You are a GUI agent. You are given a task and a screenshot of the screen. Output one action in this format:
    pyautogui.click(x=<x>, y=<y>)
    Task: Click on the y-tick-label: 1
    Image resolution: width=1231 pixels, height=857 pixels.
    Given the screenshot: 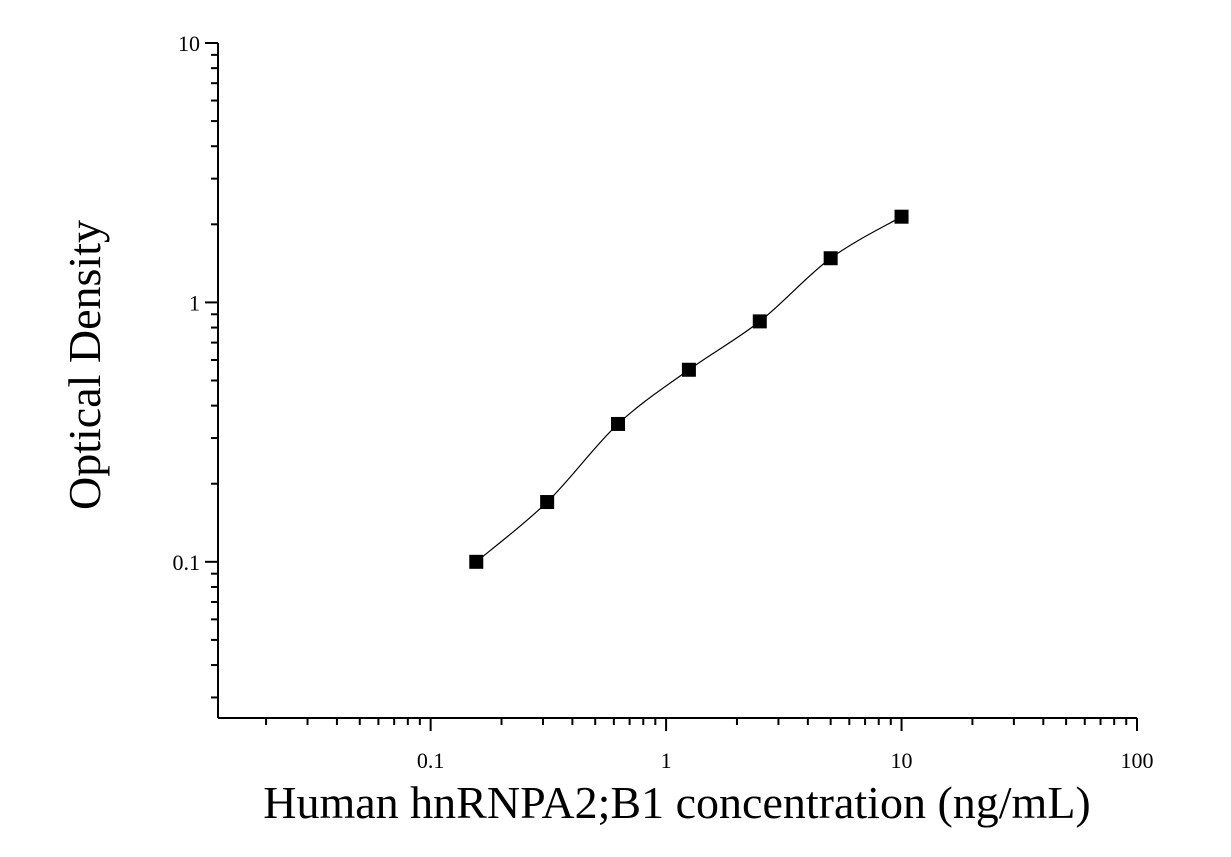 What is the action you would take?
    pyautogui.click(x=194, y=302)
    